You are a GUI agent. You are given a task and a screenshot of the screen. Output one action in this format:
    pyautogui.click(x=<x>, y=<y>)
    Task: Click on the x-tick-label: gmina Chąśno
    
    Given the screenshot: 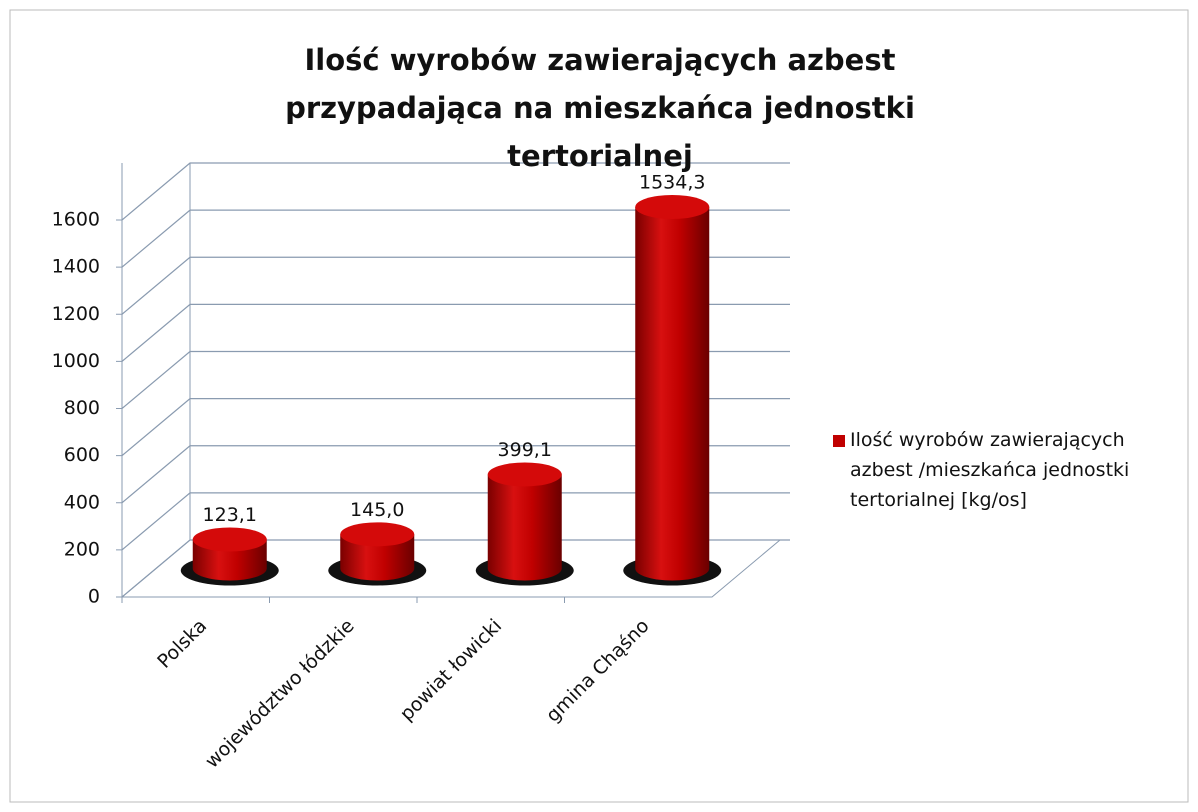 What is the action you would take?
    pyautogui.click(x=598, y=671)
    